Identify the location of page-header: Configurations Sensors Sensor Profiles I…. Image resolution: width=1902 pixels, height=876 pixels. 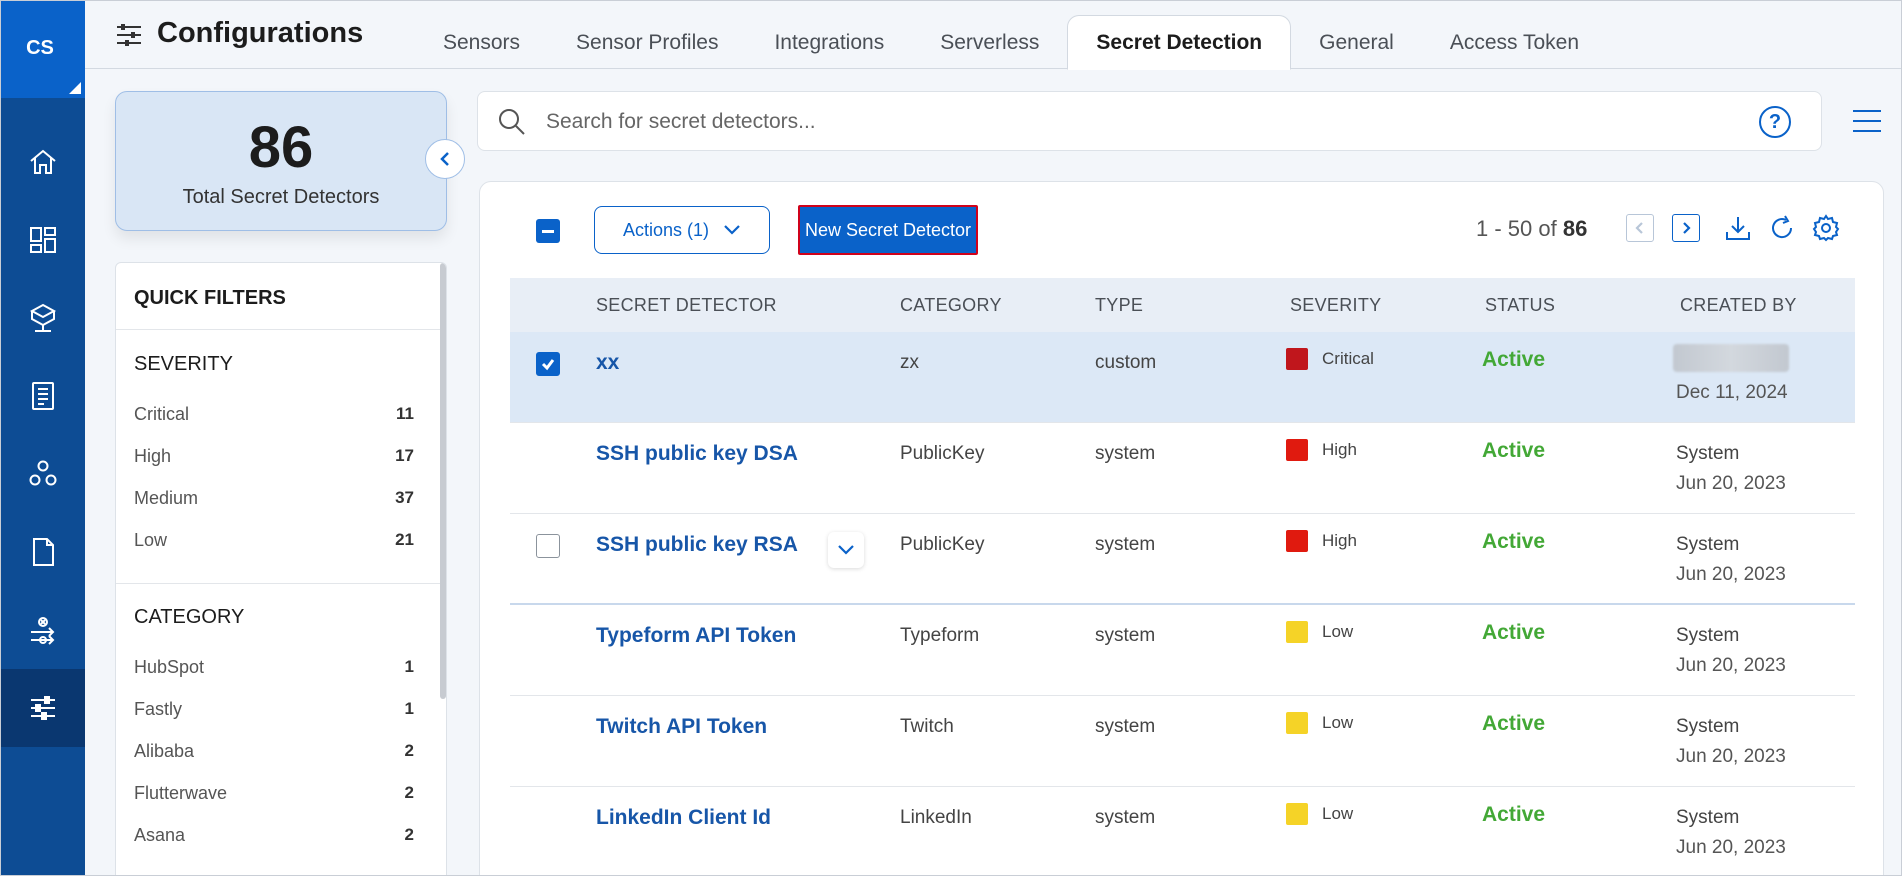
(993, 35).